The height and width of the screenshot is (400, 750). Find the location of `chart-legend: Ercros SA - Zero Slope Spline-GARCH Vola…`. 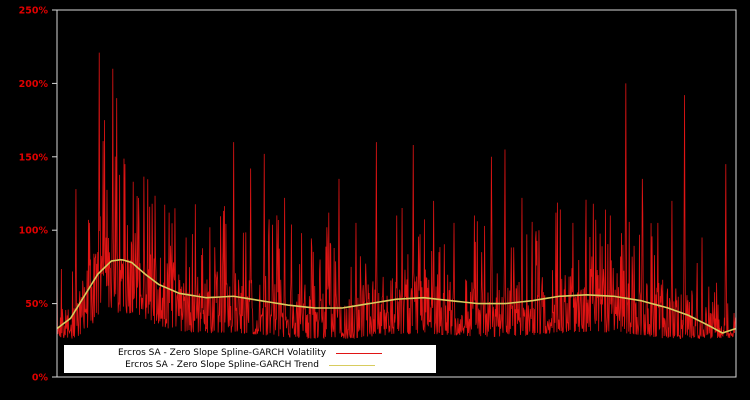

chart-legend: Ercros SA - Zero Slope Spline-GARCH Vola… is located at coordinates (250, 359).